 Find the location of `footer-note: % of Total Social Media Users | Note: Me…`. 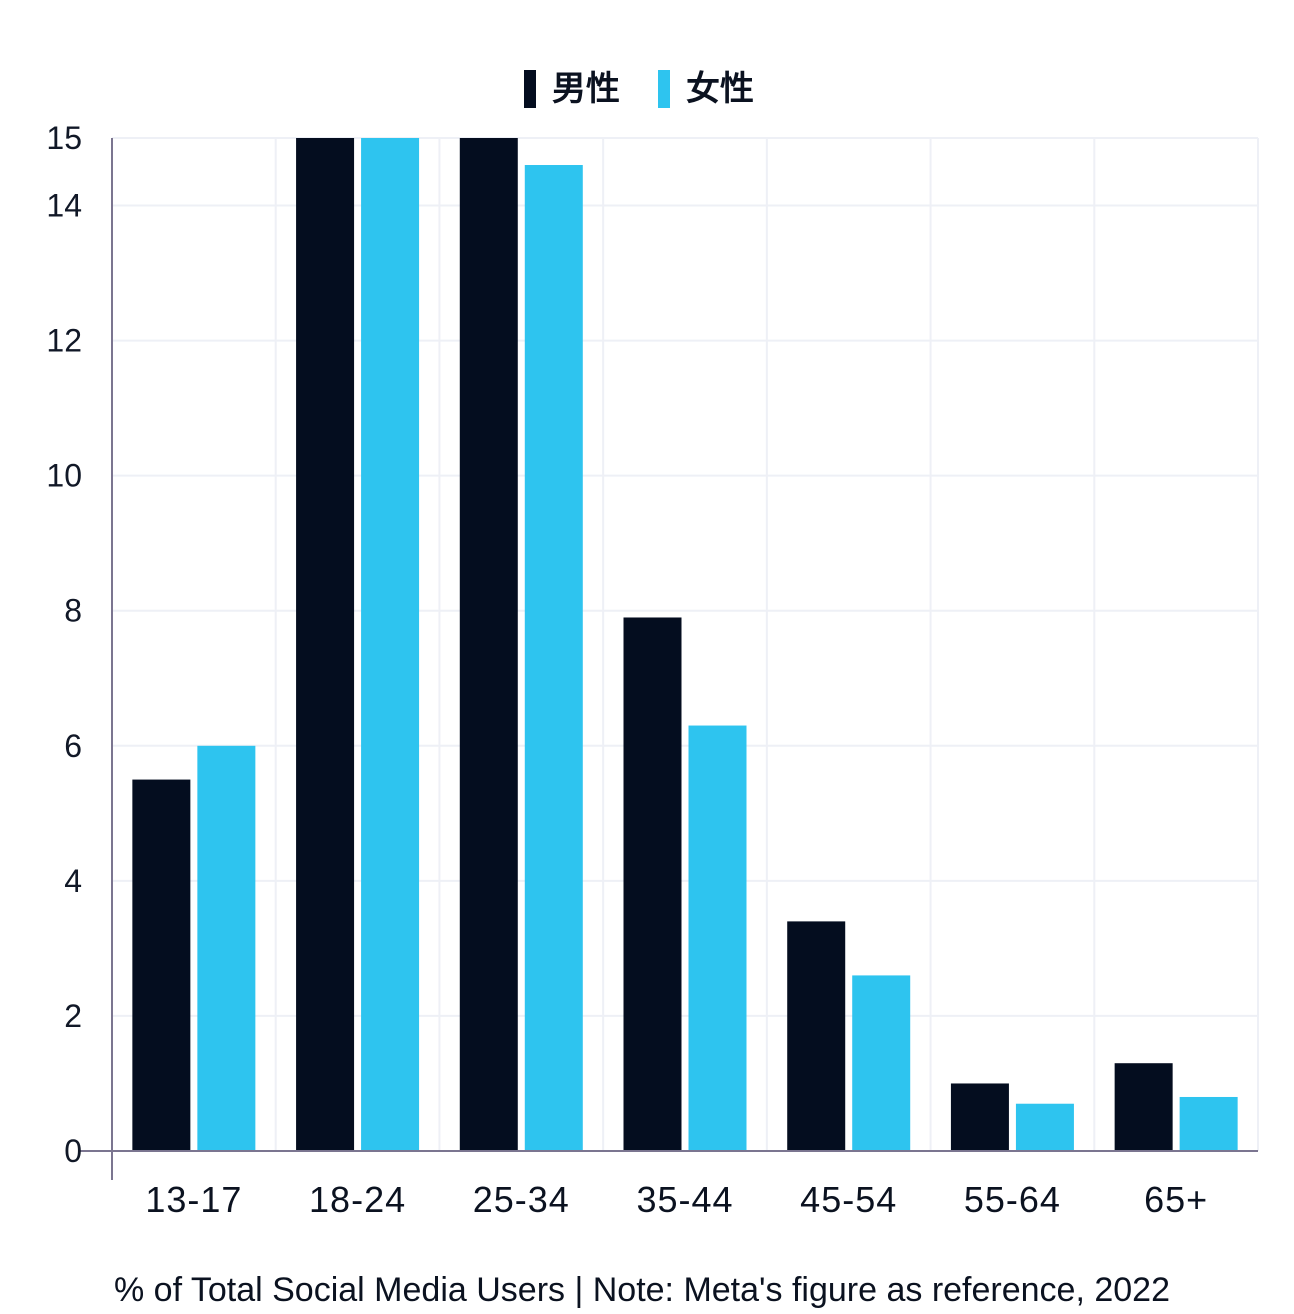

footer-note: % of Total Social Media Users | Note: Me… is located at coordinates (642, 1290).